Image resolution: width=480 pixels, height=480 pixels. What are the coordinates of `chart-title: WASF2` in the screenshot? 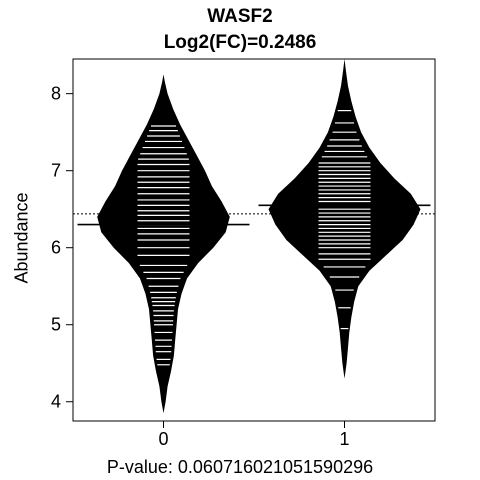 It's located at (240, 16).